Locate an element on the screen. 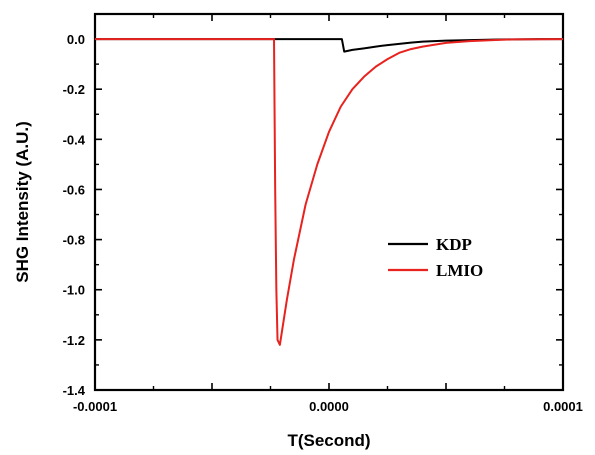 This screenshot has width=595, height=455. legend: KDP LMIO is located at coordinates (435, 257).